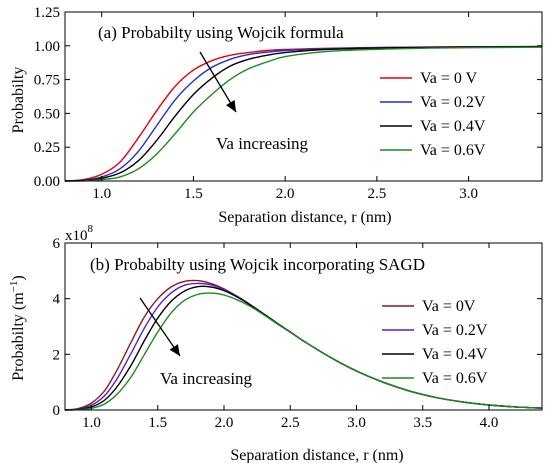 The image size is (550, 463). I want to click on chart-a-y-tick-label: 1.00, so click(47, 47).